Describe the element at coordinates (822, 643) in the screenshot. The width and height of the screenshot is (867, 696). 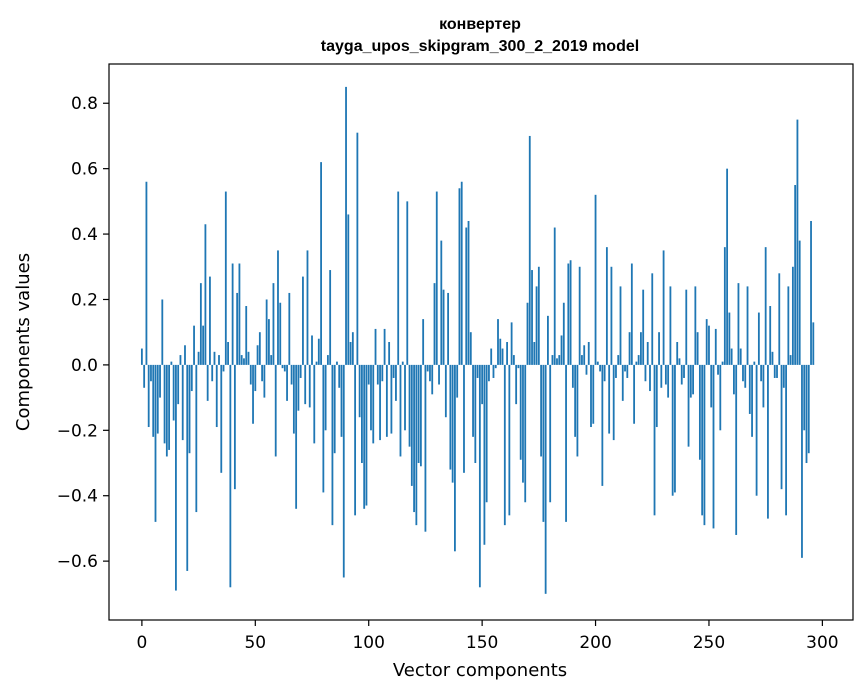
I see `x-tick-label: 300` at that location.